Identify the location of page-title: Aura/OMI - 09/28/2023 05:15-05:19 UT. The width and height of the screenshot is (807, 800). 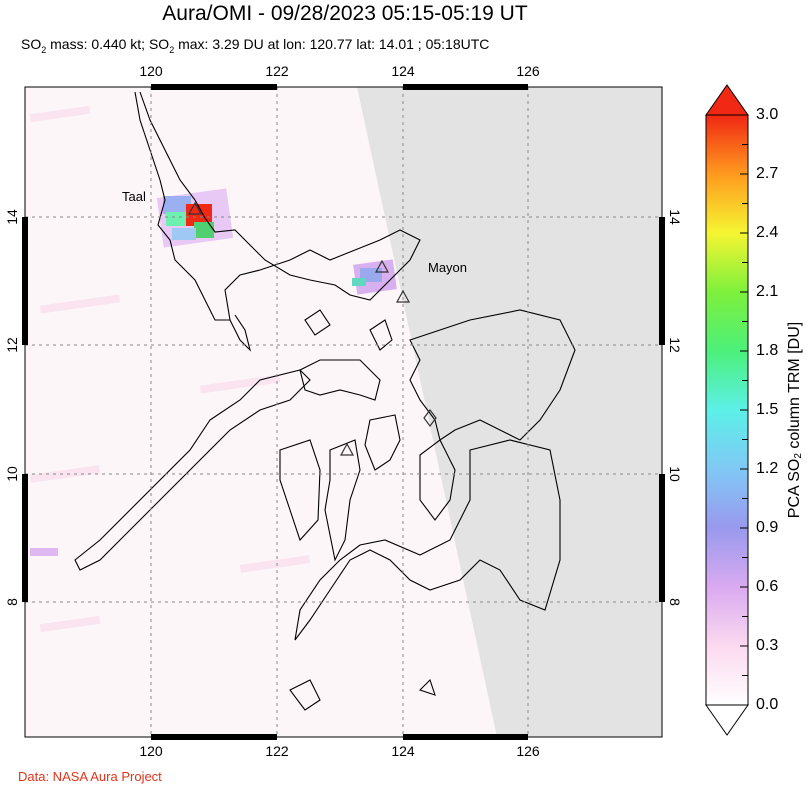
(345, 13).